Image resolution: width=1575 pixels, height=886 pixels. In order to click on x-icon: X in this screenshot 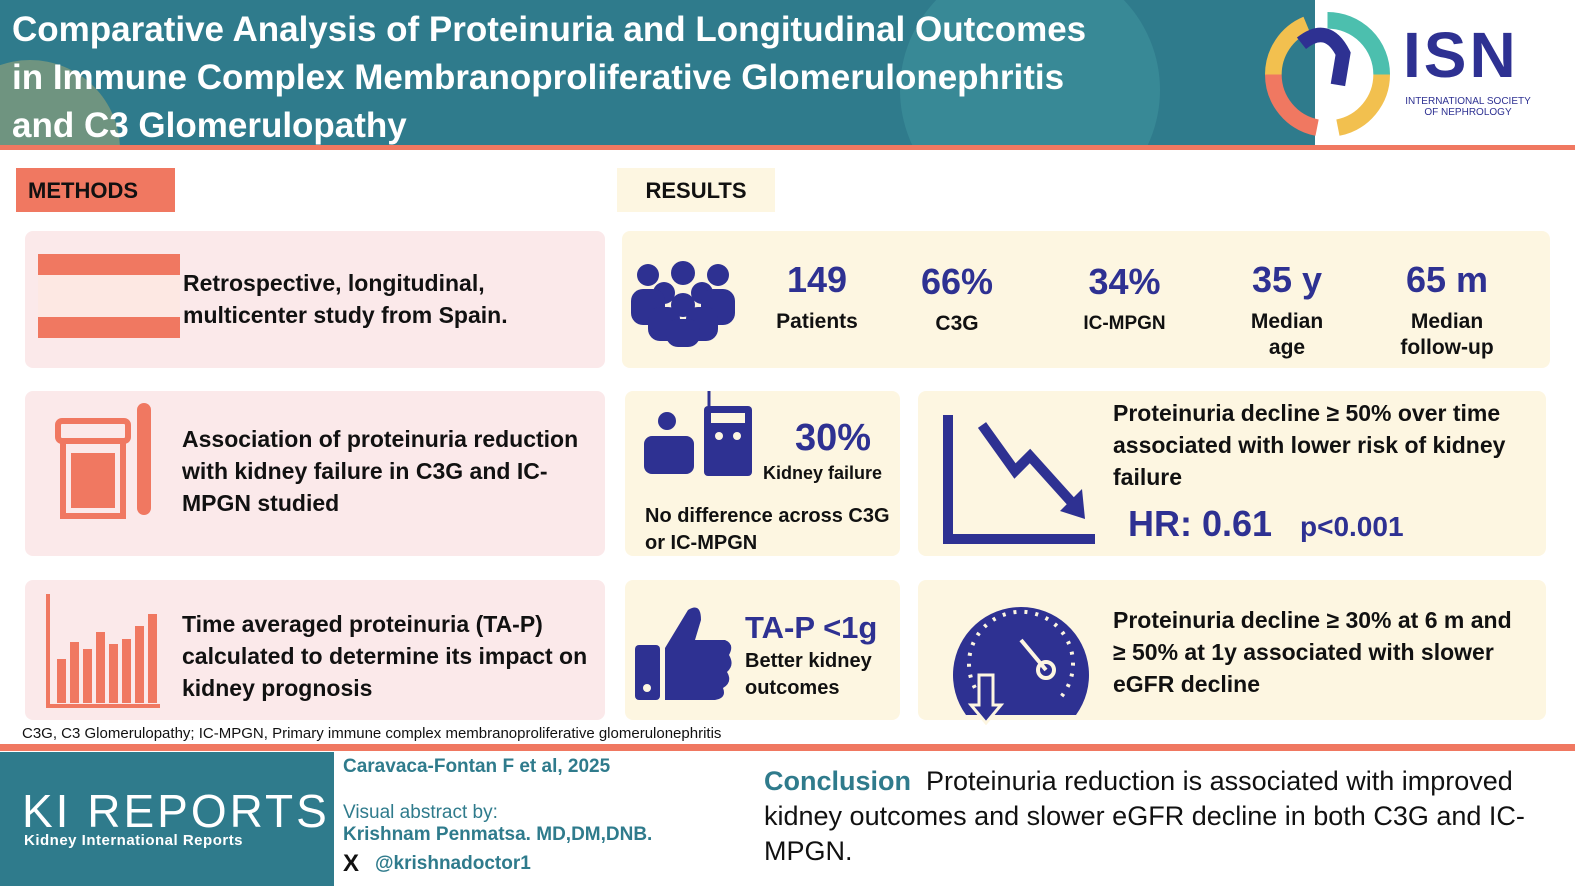, I will do `click(351, 863)`.